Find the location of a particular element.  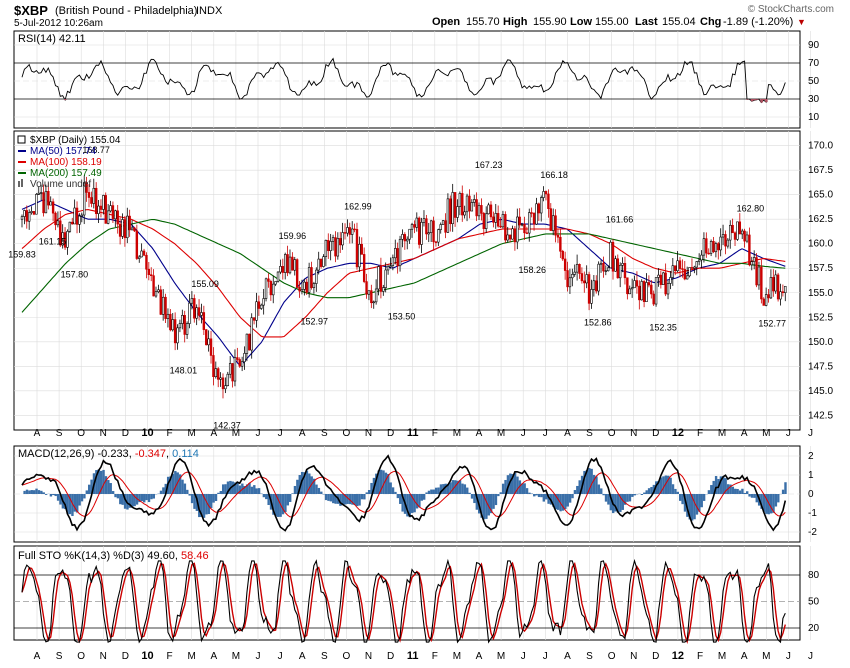

price-annotation: 155.09 is located at coordinates (205, 284).